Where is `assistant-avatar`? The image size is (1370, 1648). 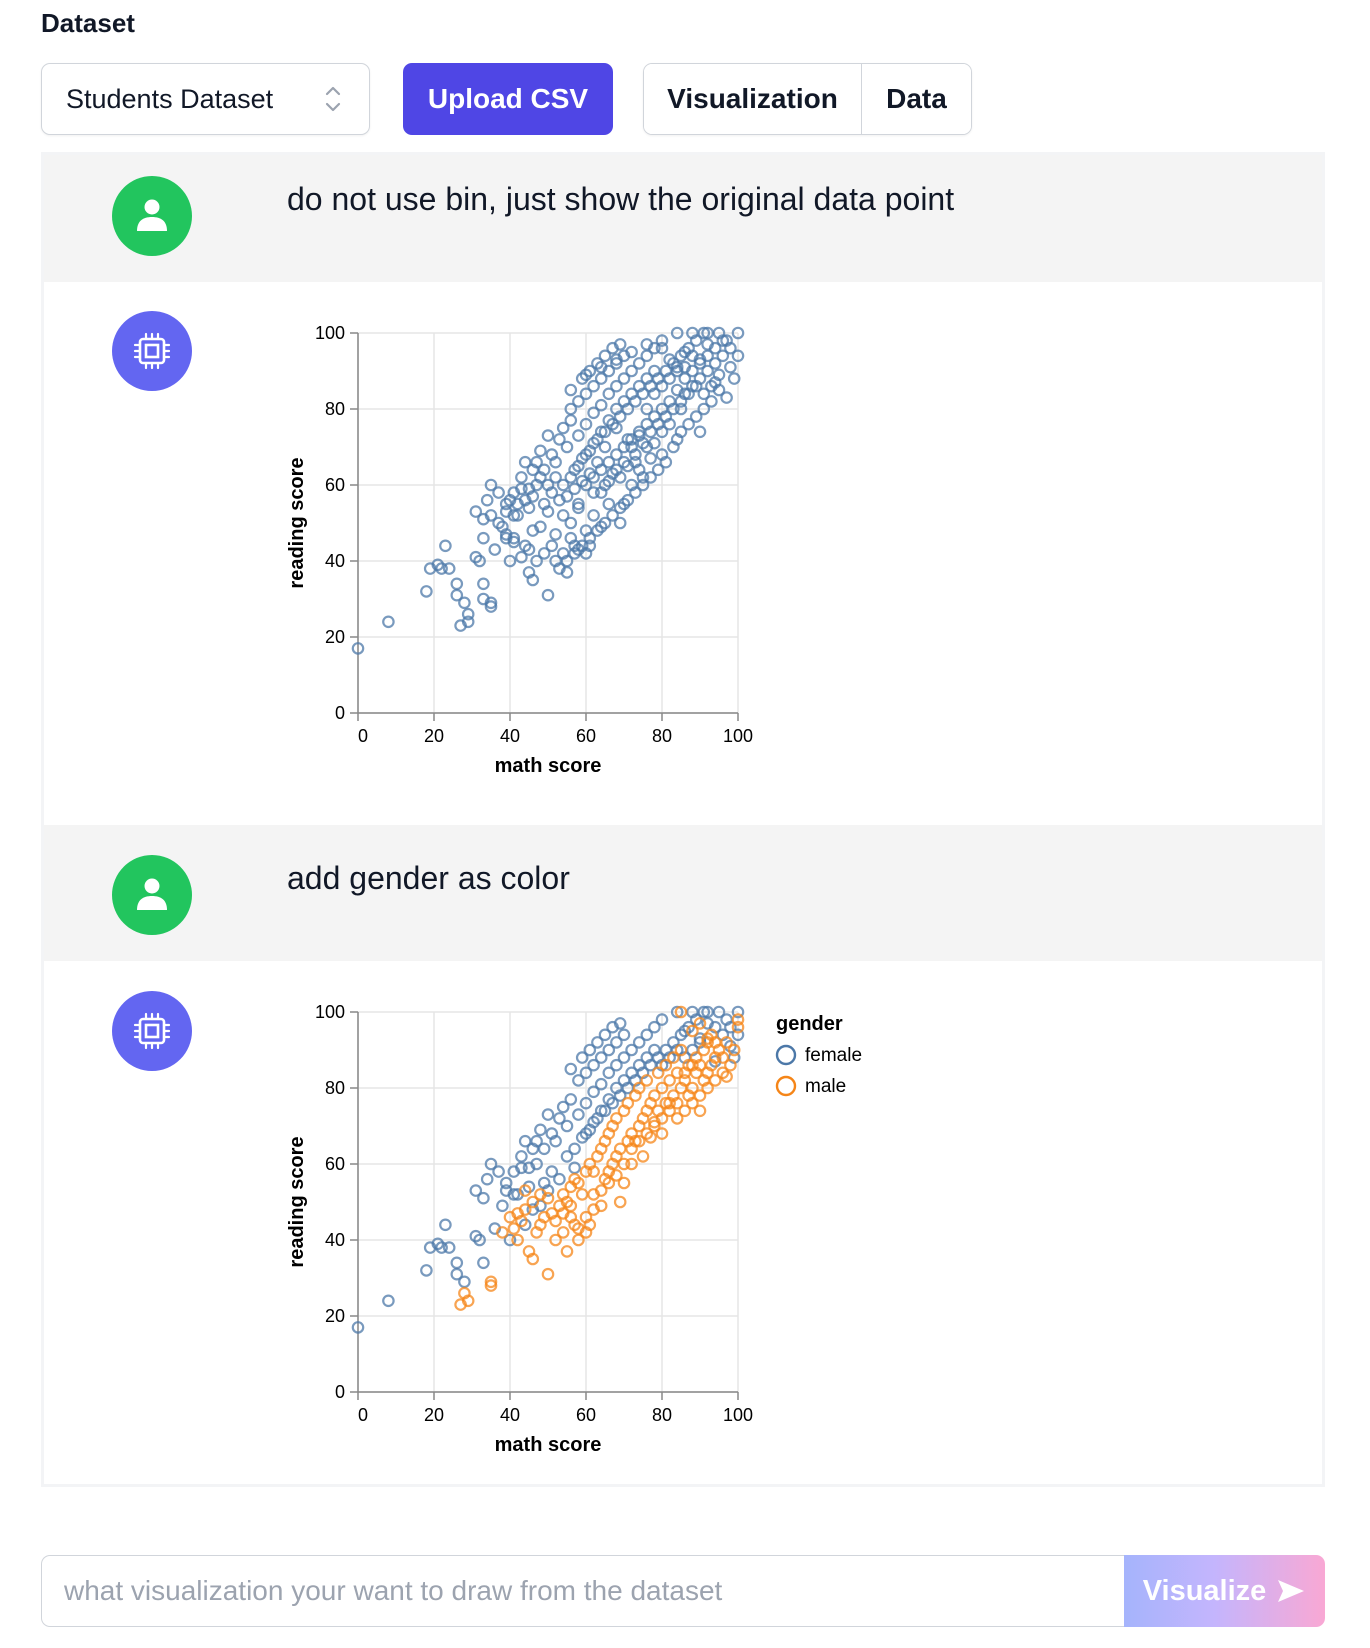 assistant-avatar is located at coordinates (152, 351).